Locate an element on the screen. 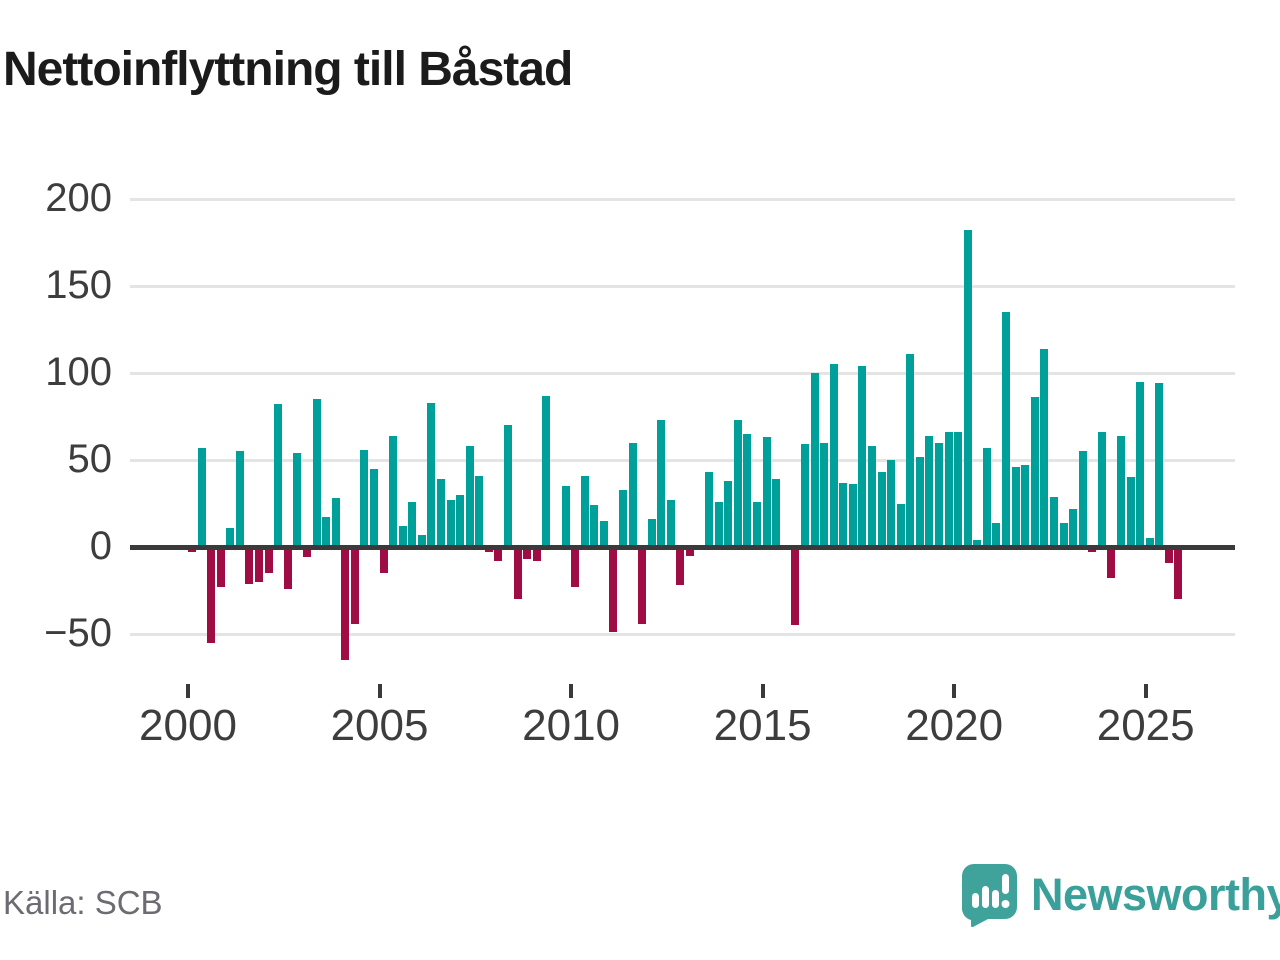 This screenshot has height=960, width=1280. newsworthy-wordmark: Newsworthy is located at coordinates (1155, 894).